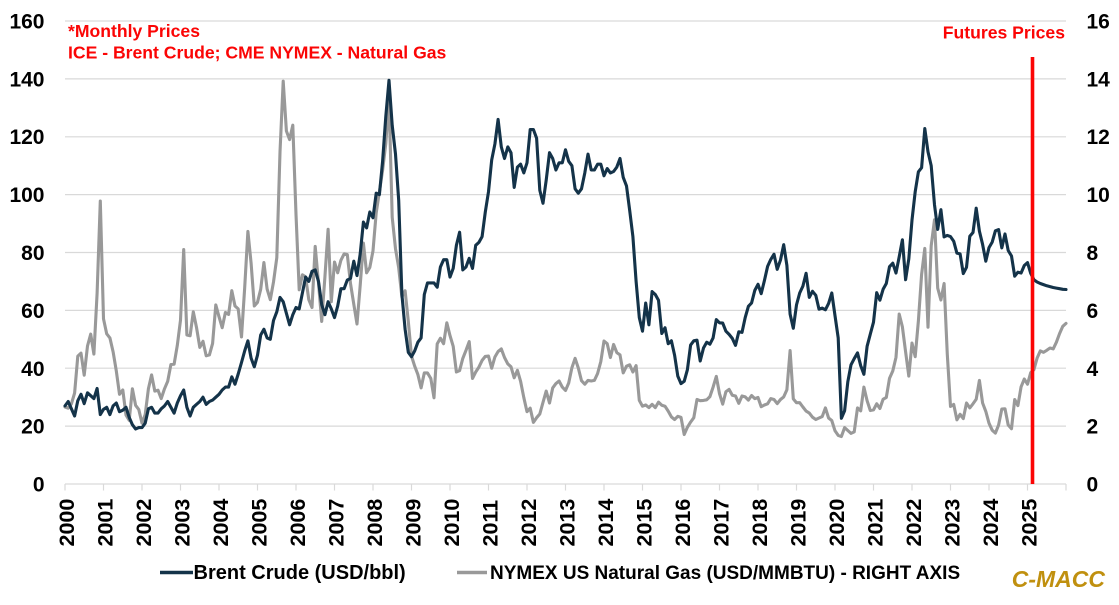 The image size is (1119, 605). I want to click on svg-text: 4, so click(1093, 369).